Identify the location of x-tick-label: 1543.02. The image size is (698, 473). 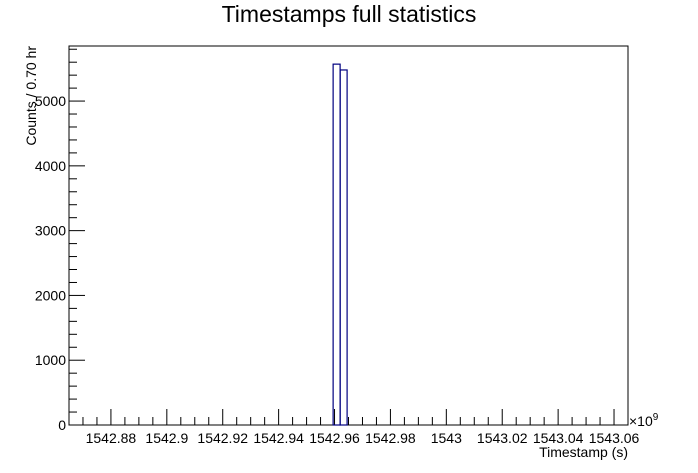
(502, 438).